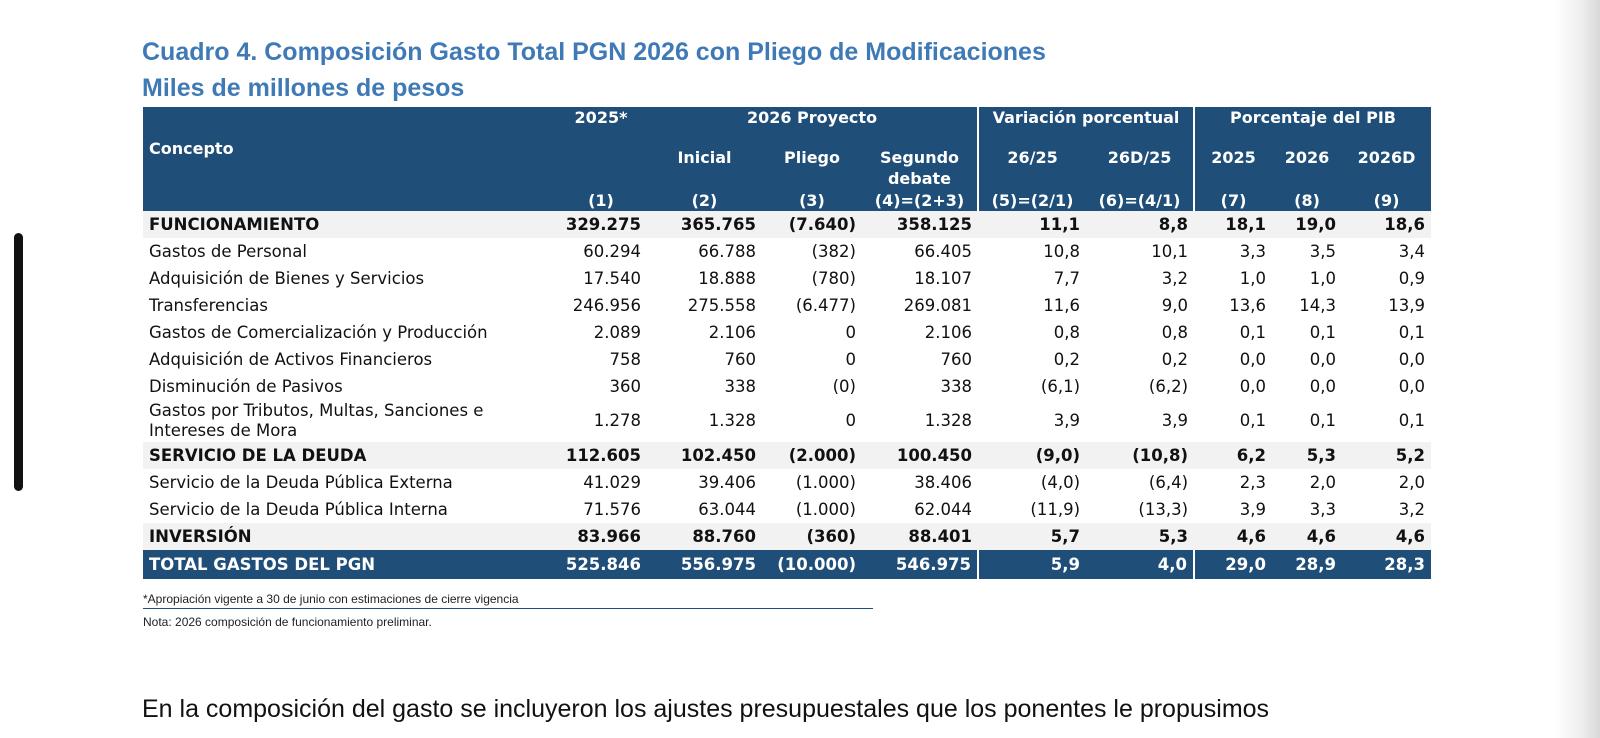 The image size is (1600, 738). Describe the element at coordinates (349, 455) in the screenshot. I see `row-label: SERVICIO DE LA DEUDA` at that location.